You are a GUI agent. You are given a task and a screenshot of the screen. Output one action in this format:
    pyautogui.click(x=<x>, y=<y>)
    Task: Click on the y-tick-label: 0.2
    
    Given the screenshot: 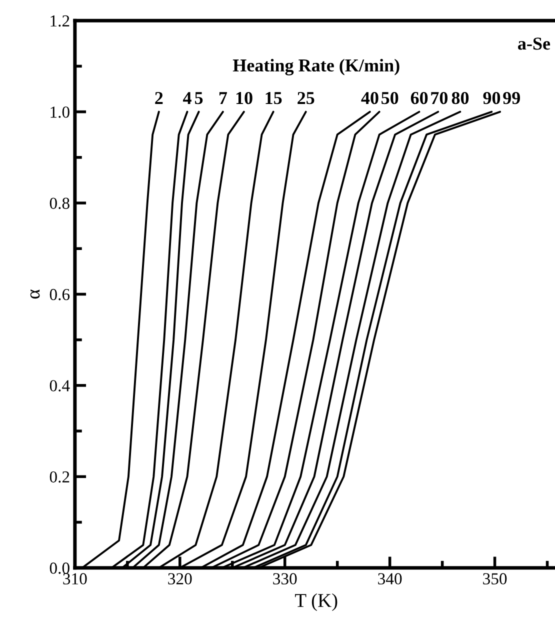 What is the action you would take?
    pyautogui.click(x=60, y=477)
    